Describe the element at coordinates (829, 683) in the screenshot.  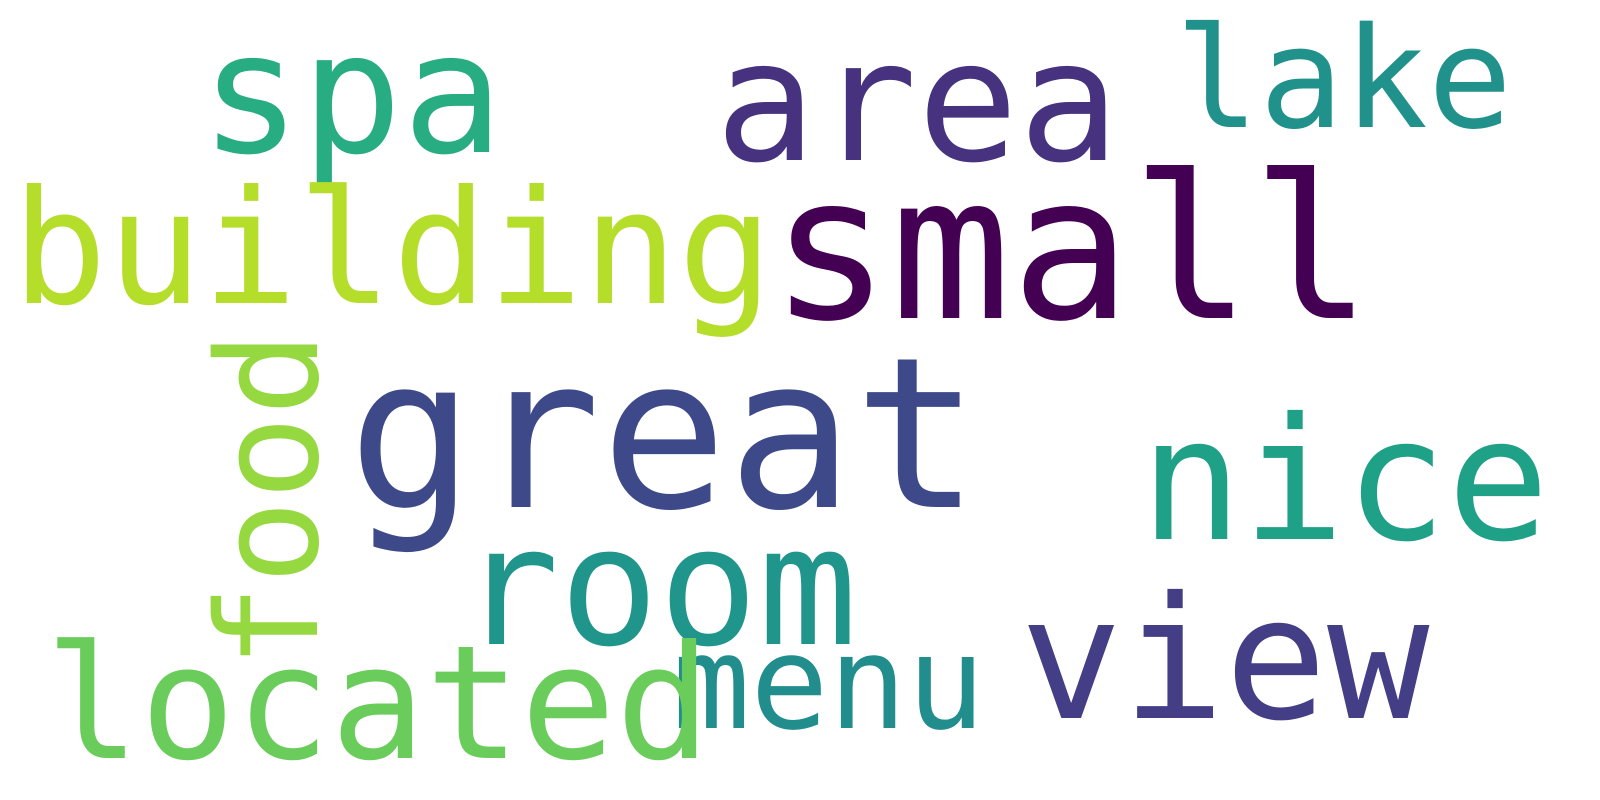
I see `word-menu: menu` at that location.